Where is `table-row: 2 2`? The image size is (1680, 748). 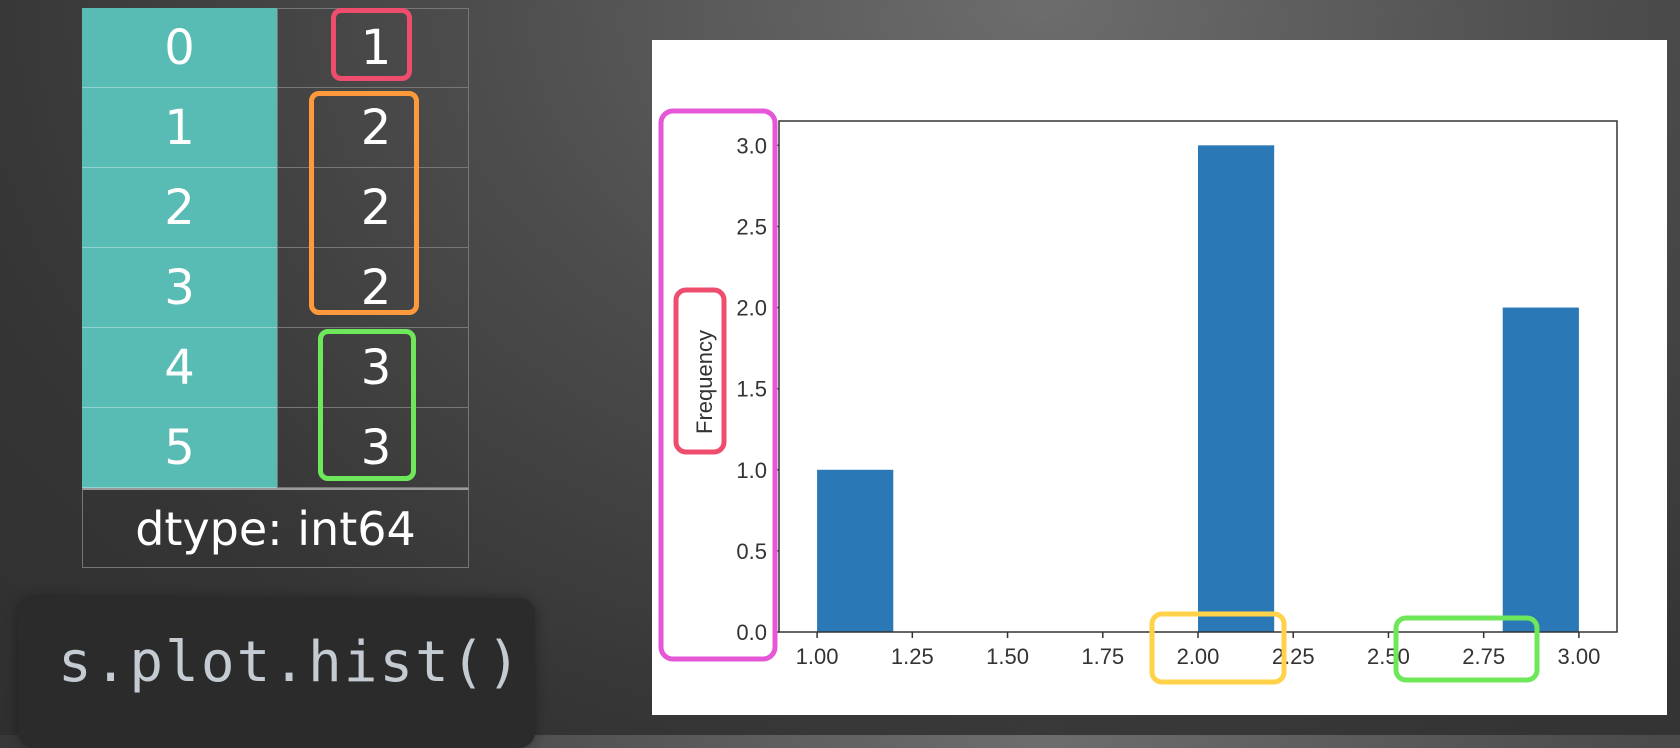
table-row: 2 2 is located at coordinates (275, 208).